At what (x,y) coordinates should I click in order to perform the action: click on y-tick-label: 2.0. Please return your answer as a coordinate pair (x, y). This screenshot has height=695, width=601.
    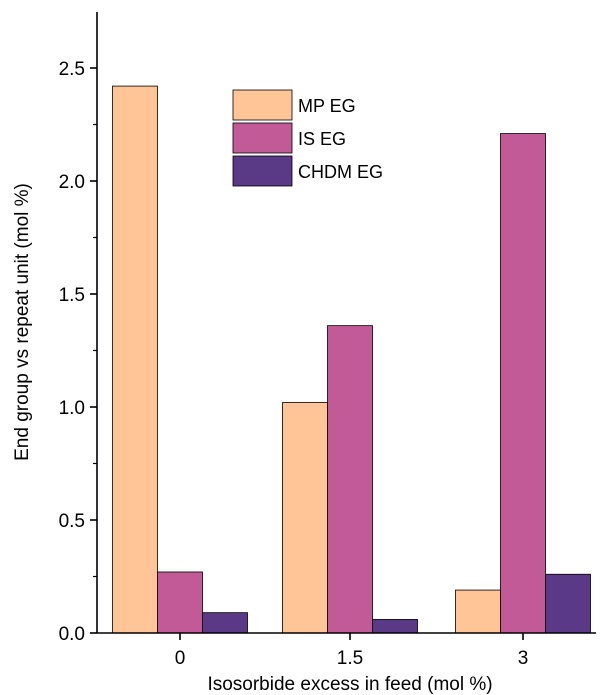
    Looking at the image, I should click on (72, 182).